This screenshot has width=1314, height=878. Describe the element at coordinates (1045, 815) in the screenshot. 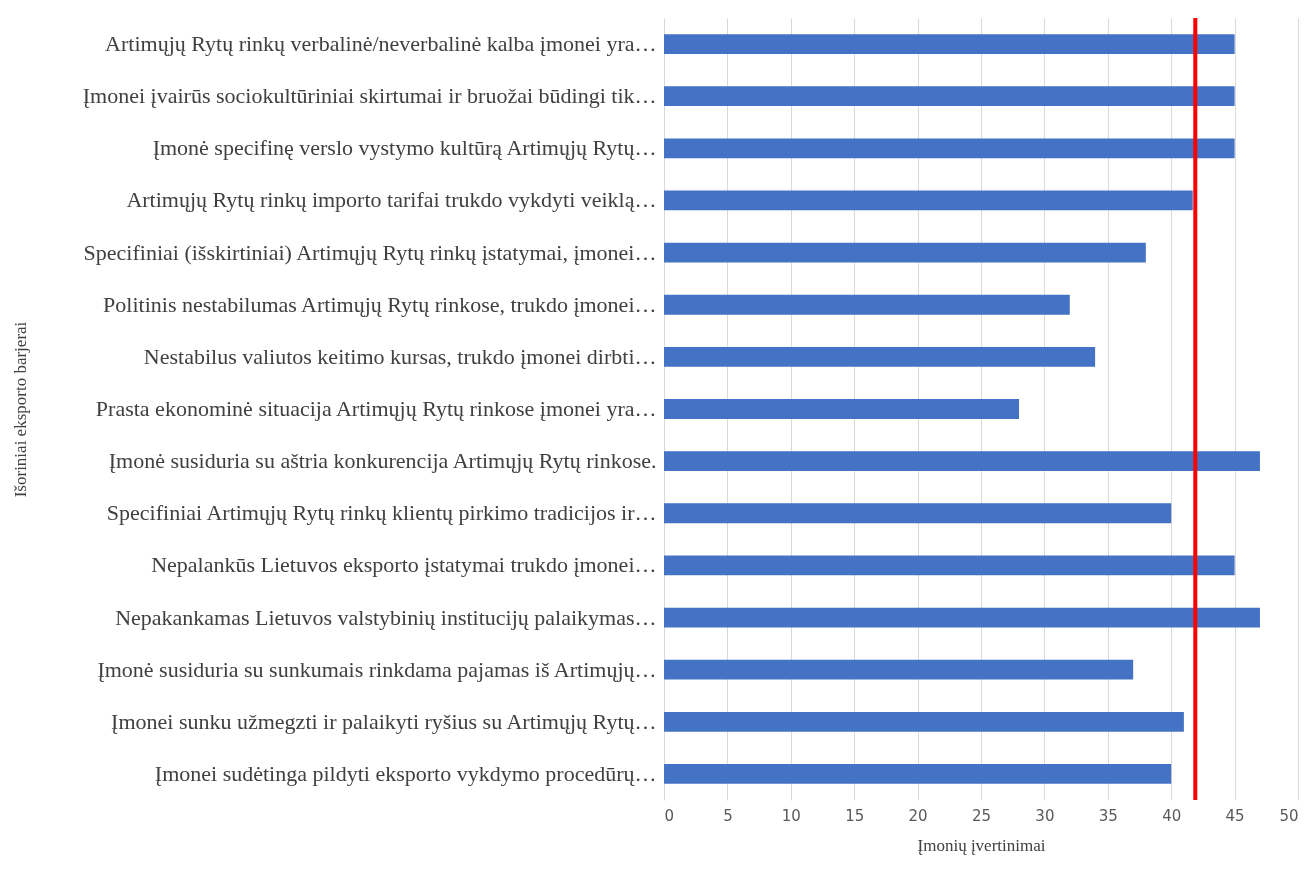

I see `x-tick-label: 30` at that location.